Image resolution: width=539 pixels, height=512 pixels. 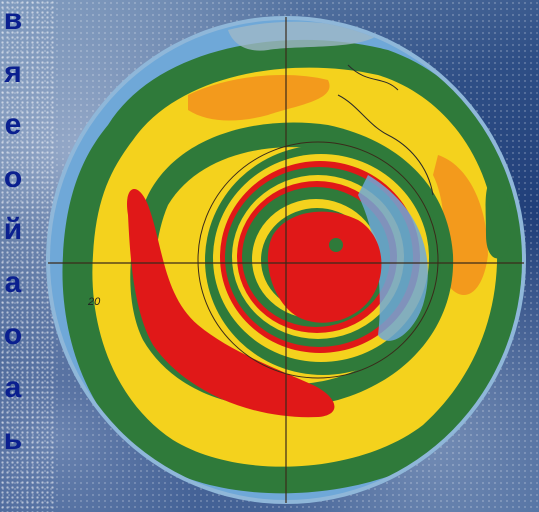 I want to click on title-letter: е, so click(x=13, y=124).